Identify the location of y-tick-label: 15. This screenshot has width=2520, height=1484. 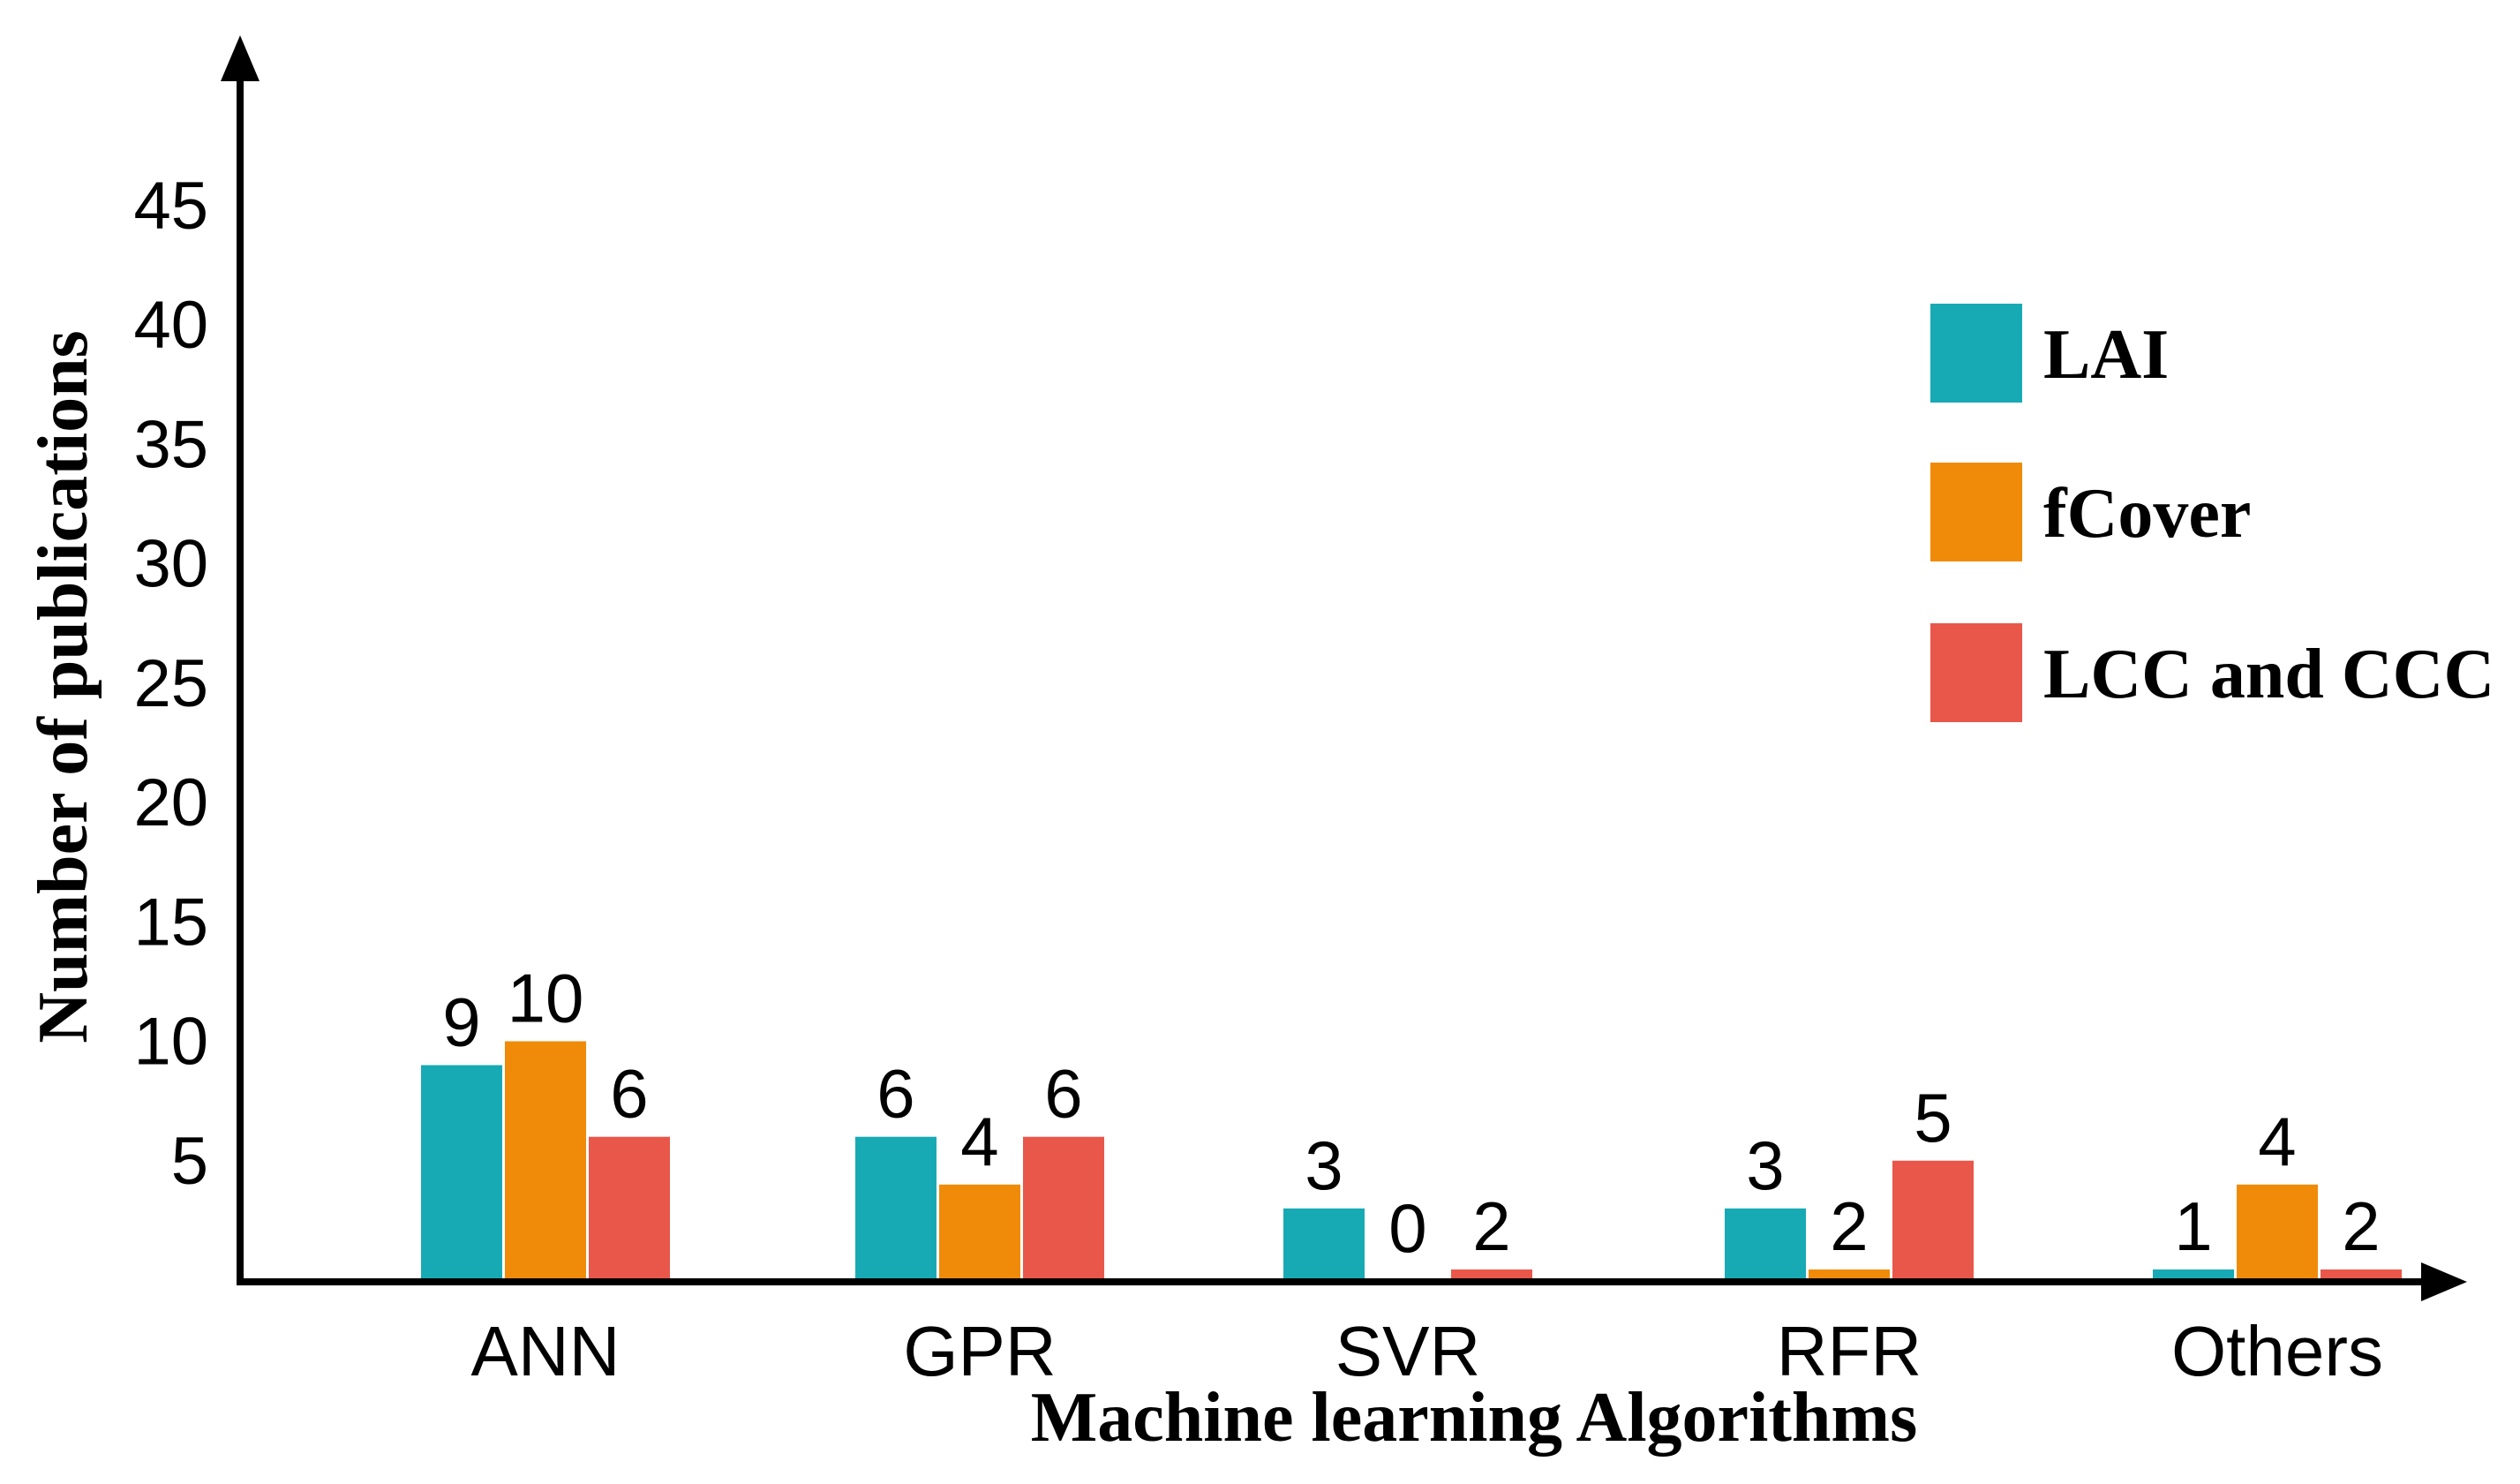
(170, 922).